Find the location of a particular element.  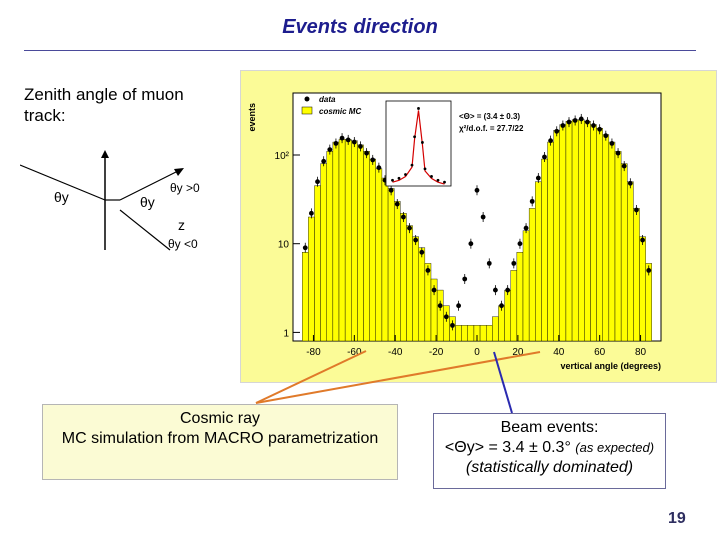

x-tick-label: -20 is located at coordinates (436, 352).